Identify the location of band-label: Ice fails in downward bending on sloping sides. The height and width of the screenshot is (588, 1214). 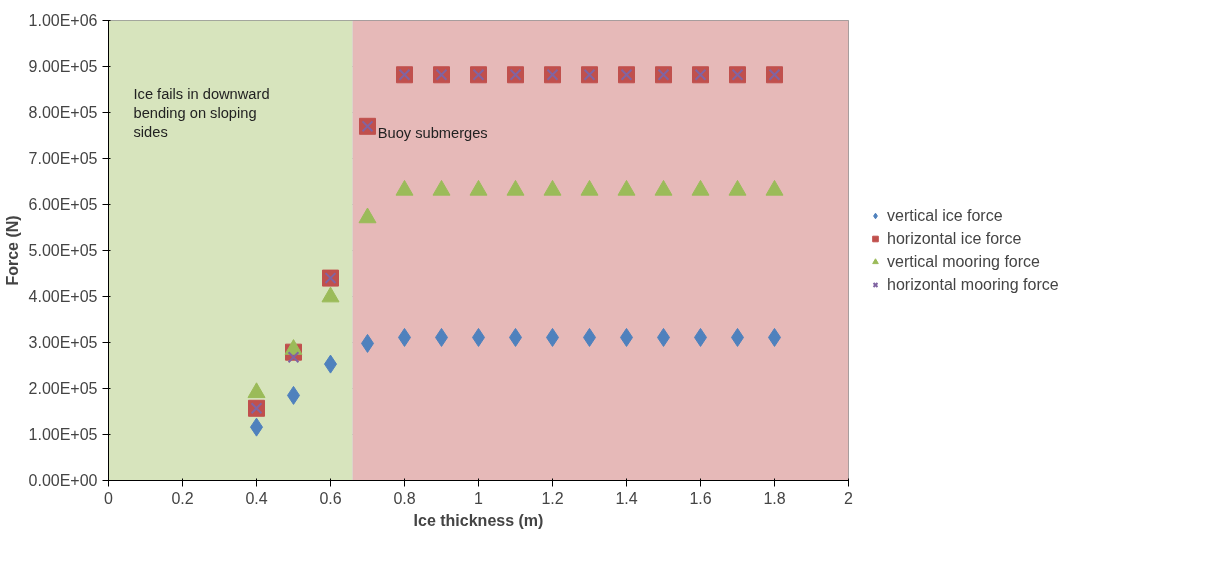
(201, 113).